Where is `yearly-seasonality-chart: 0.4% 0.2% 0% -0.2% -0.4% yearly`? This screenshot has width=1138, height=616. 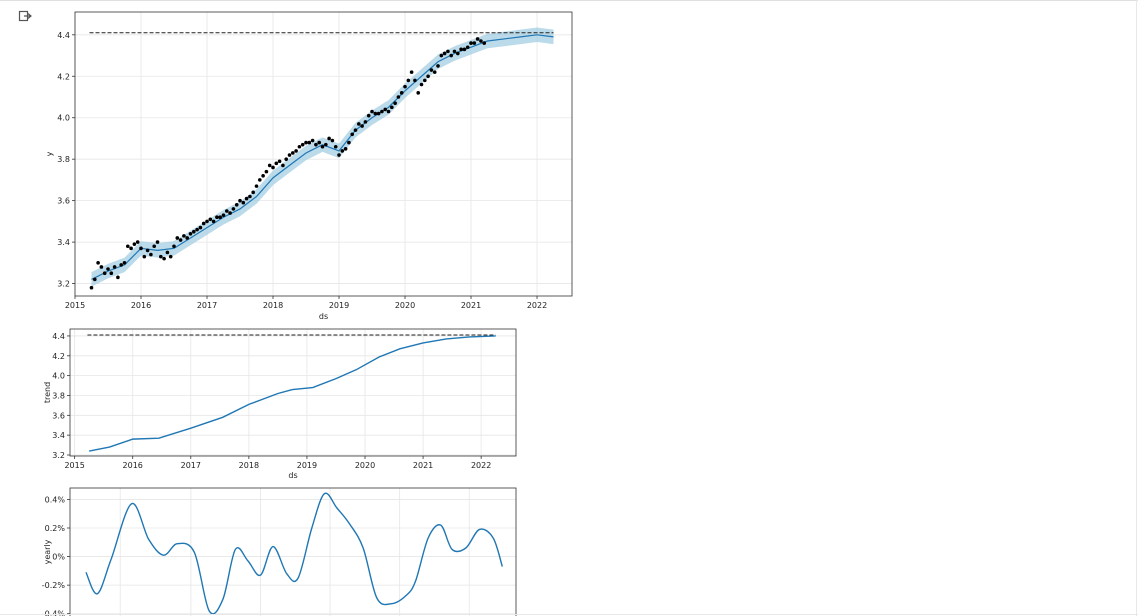
yearly-seasonality-chart: 0.4% 0.2% 0% -0.2% -0.4% yearly is located at coordinates (279, 551).